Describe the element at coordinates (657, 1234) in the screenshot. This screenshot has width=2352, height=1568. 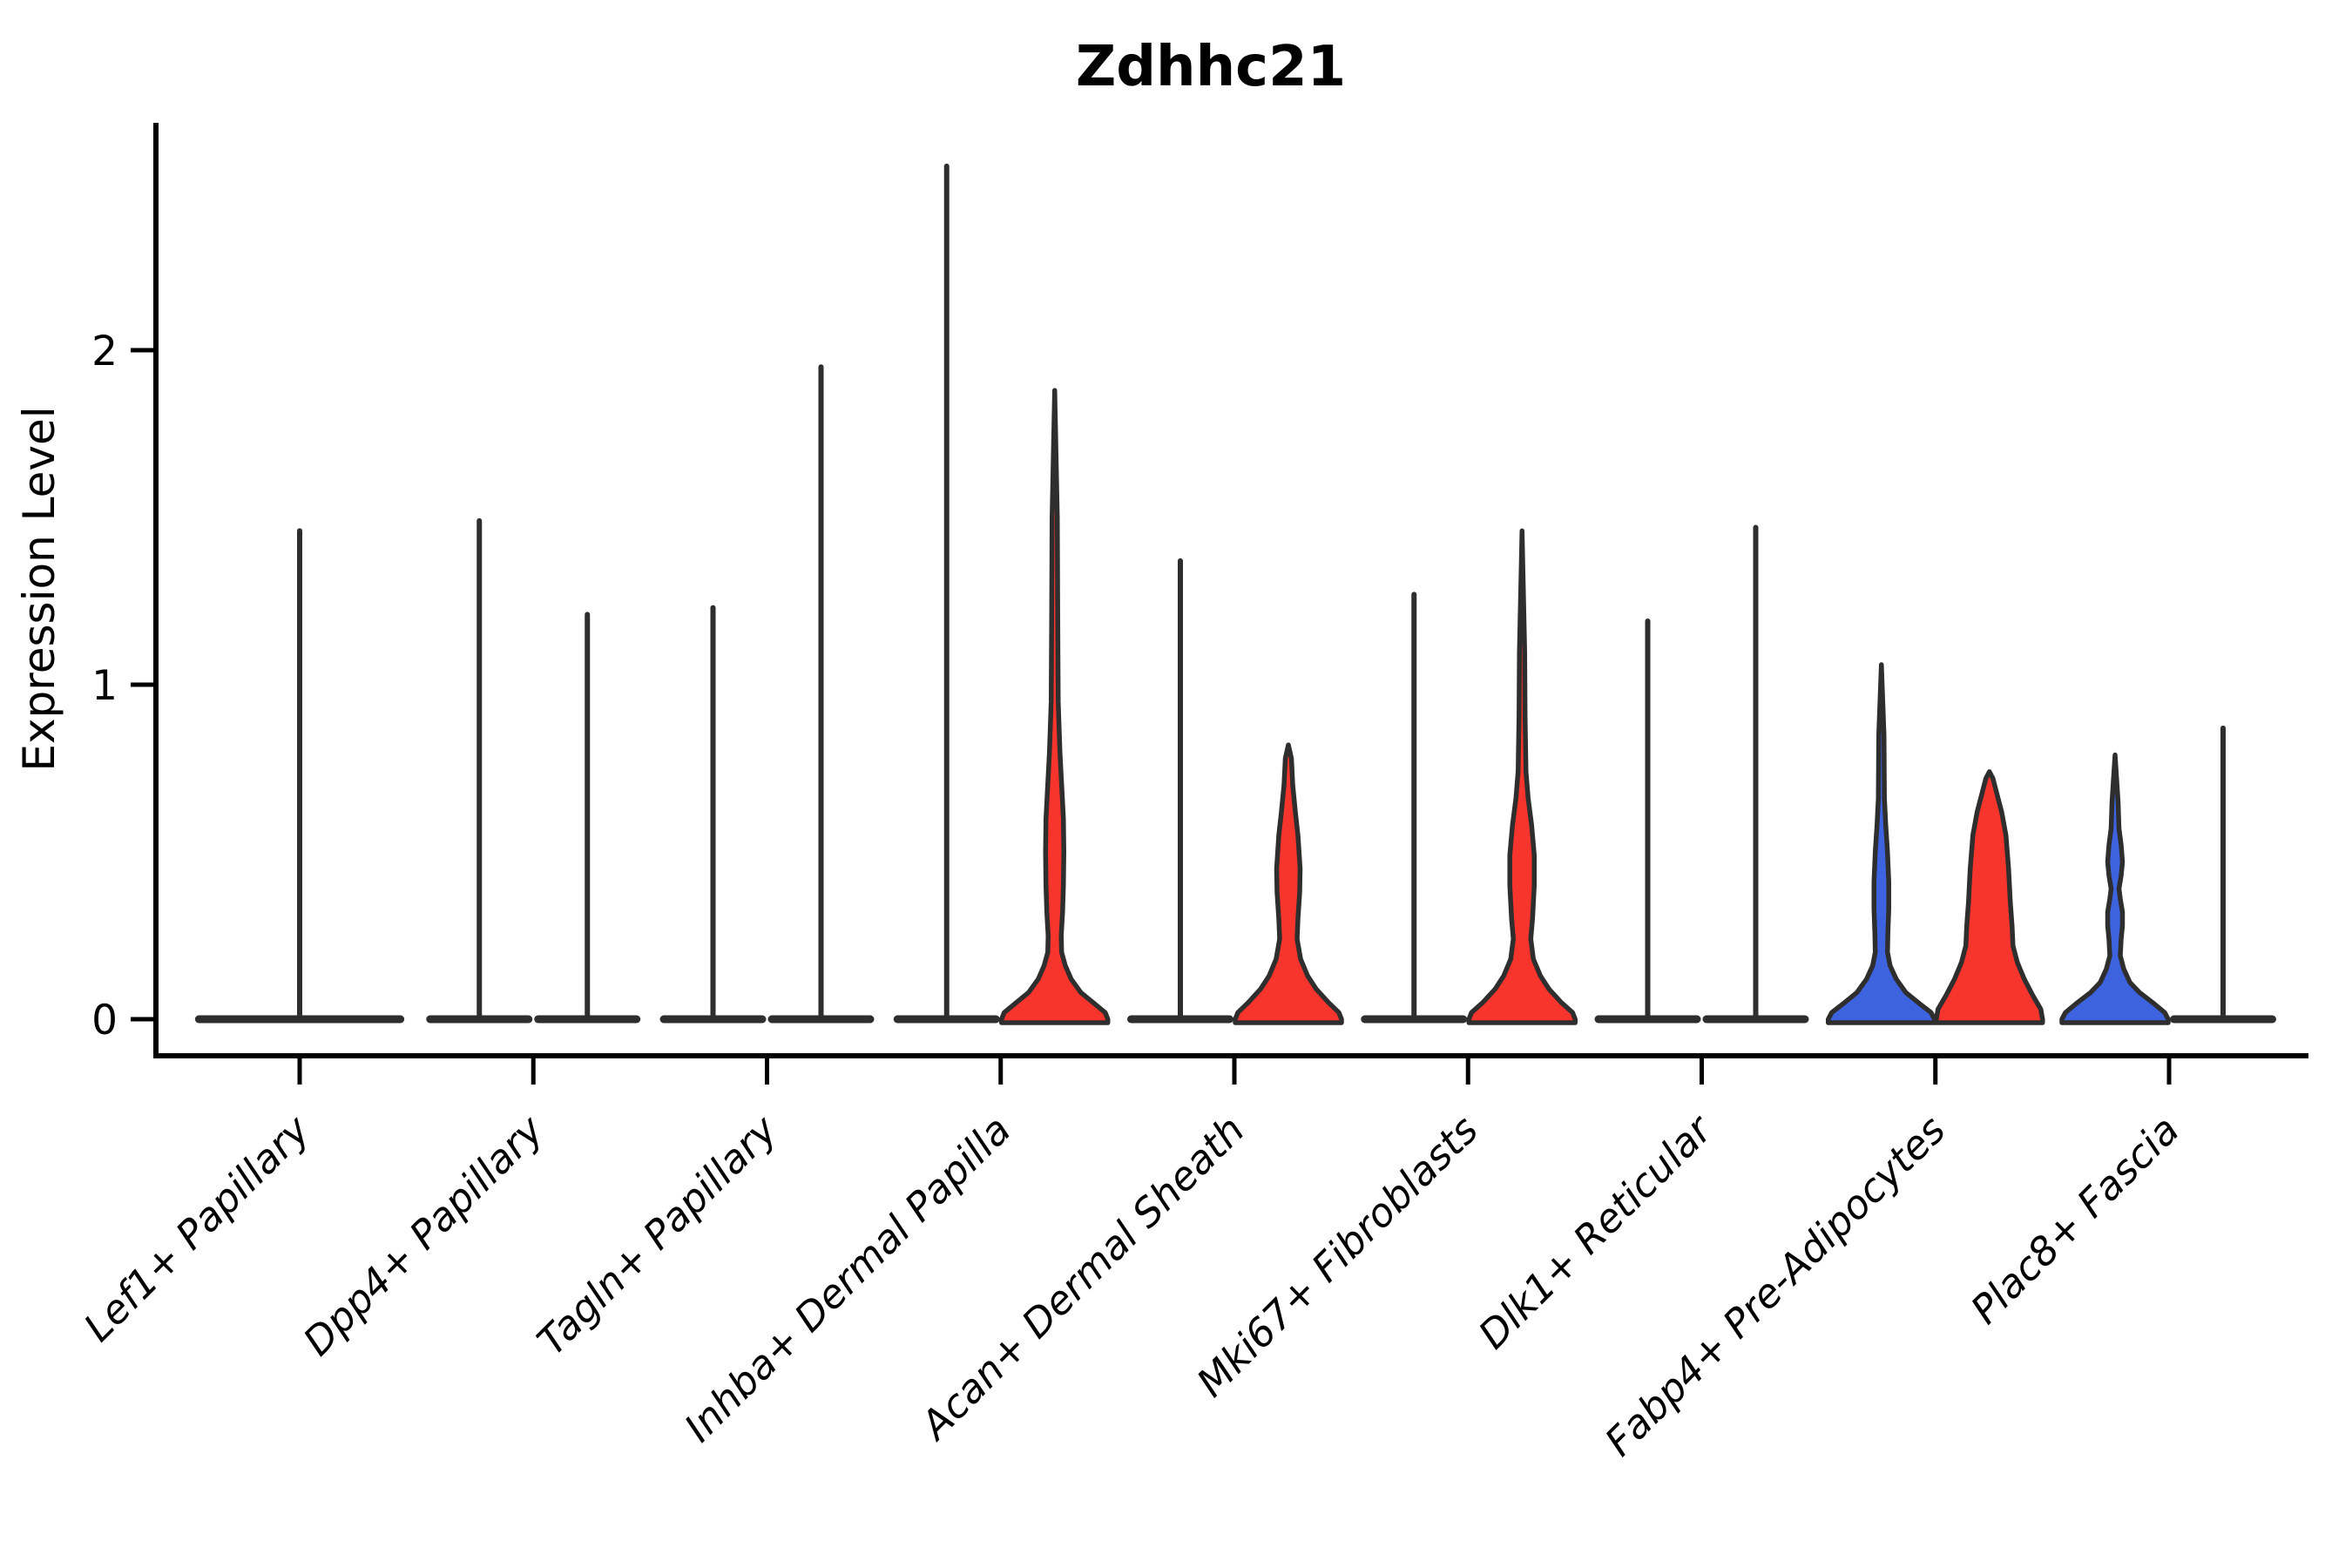
I see `x-tick-label: Tagln+ Papillary` at that location.